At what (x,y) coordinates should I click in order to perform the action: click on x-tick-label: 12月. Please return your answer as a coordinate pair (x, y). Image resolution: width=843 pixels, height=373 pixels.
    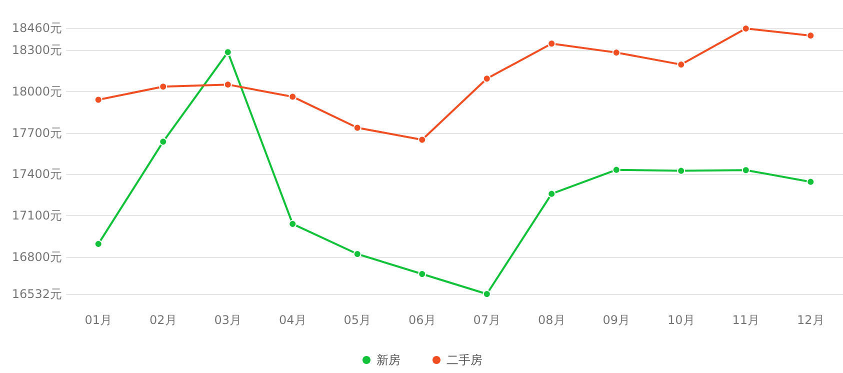
    Looking at the image, I should click on (810, 320).